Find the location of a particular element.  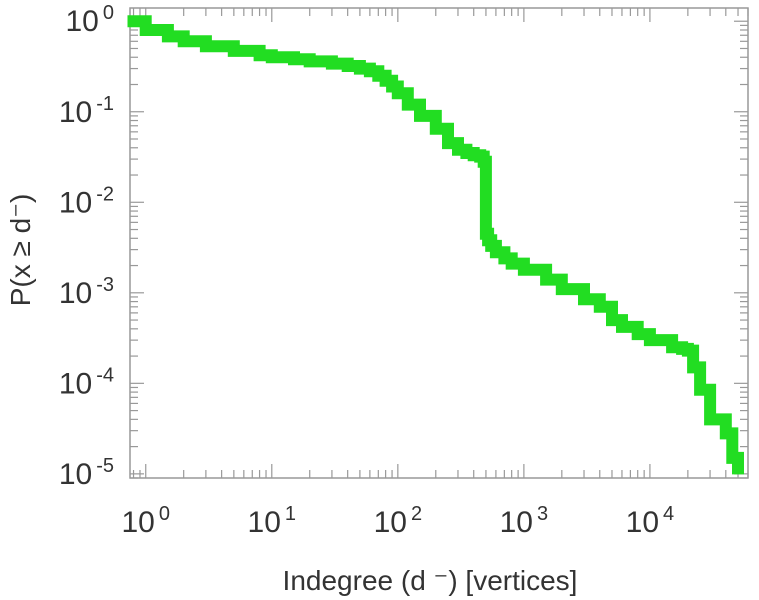

x-tick-label: 10 2 is located at coordinates (398, 521).